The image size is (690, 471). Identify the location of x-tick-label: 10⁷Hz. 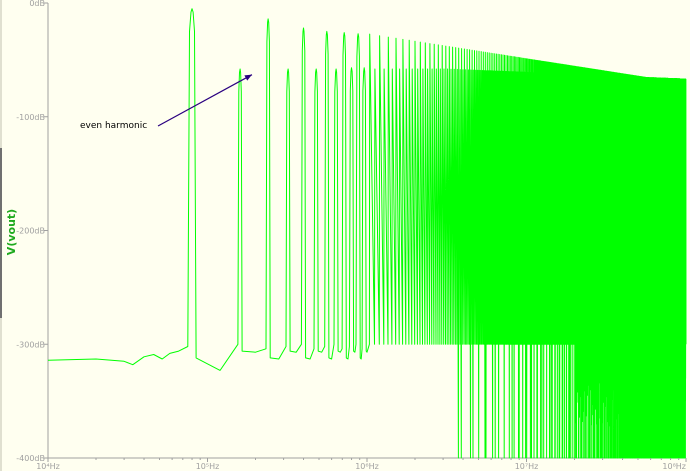
(527, 466).